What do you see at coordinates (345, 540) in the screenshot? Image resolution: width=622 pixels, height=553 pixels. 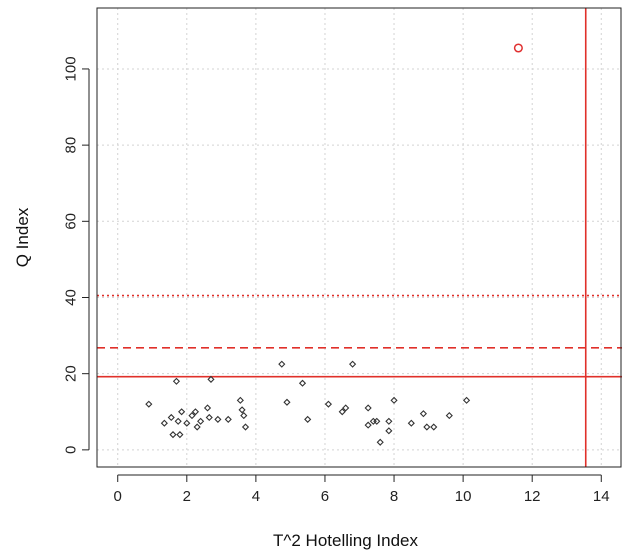 I see `x-axis-title: T^2 Hotelling Index` at bounding box center [345, 540].